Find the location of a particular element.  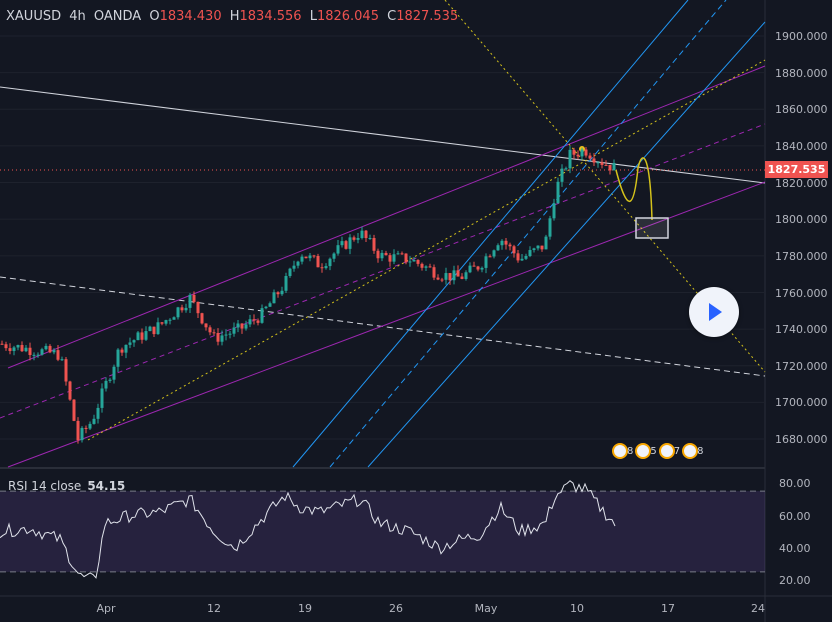

time-tick: 17 is located at coordinates (668, 608).